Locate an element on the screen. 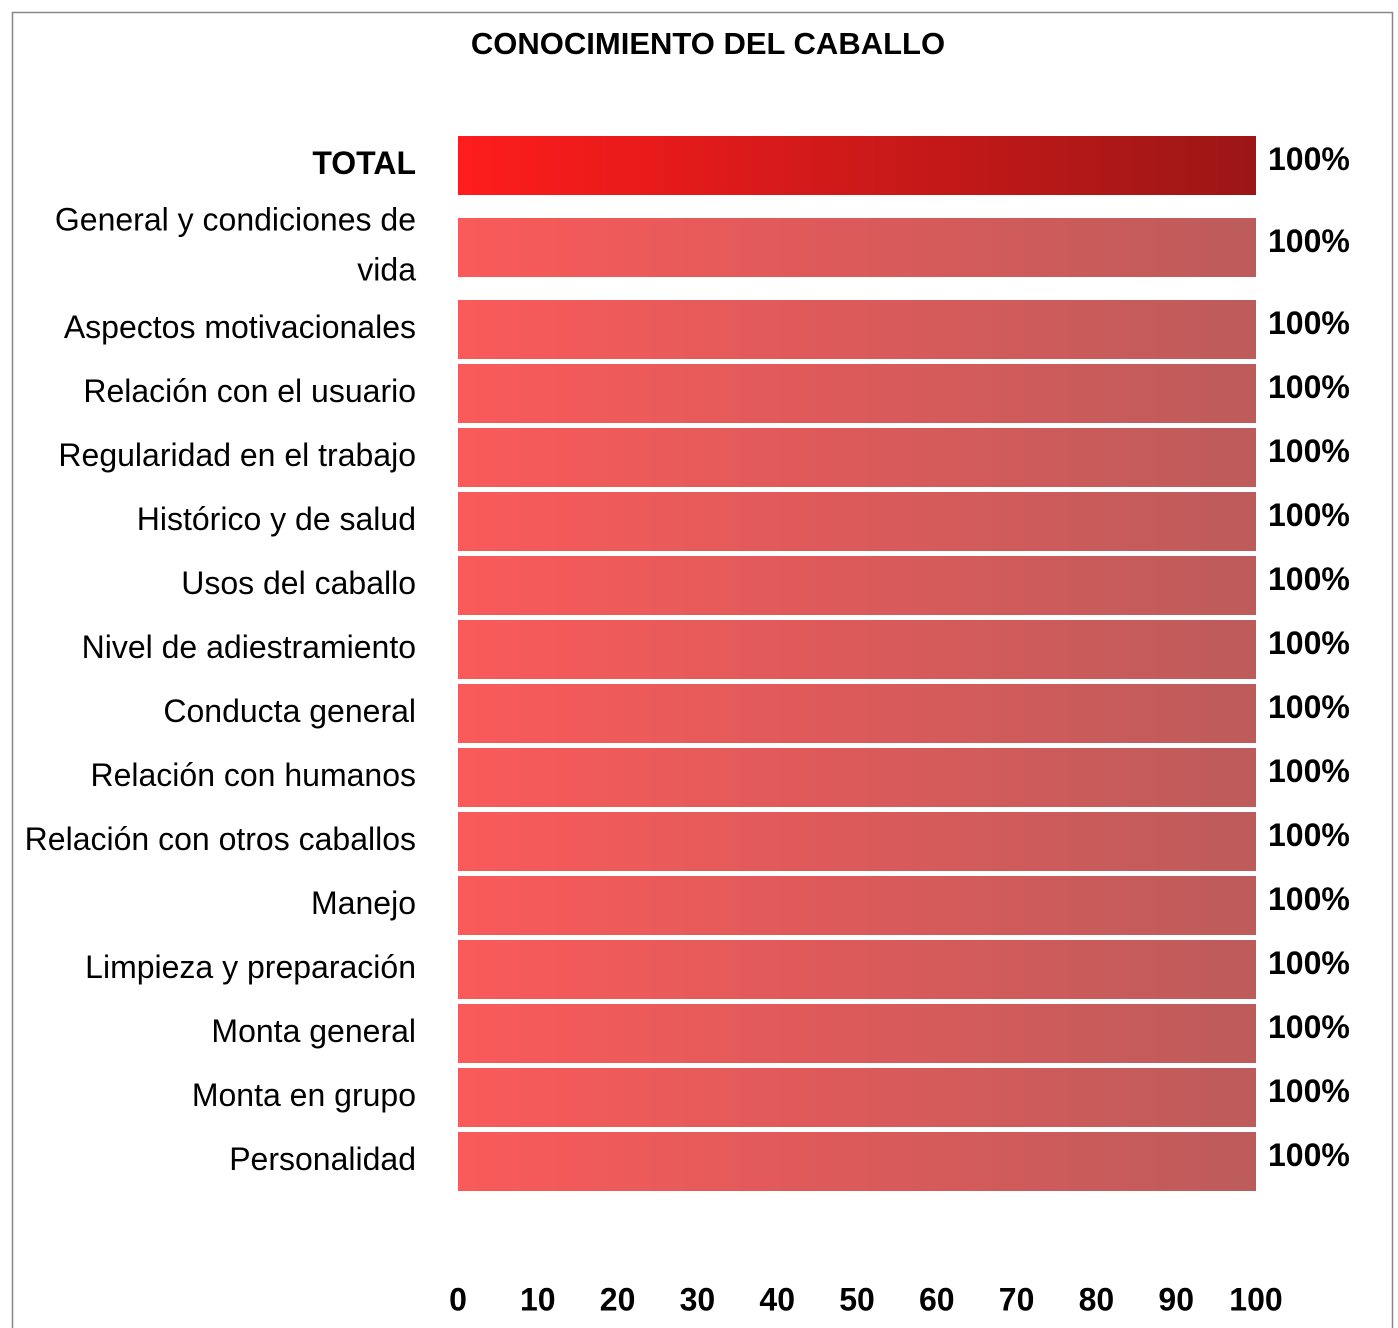 The image size is (1398, 1328). chart-title: CONOCIMIENTO DEL CABALLO is located at coordinates (708, 43).